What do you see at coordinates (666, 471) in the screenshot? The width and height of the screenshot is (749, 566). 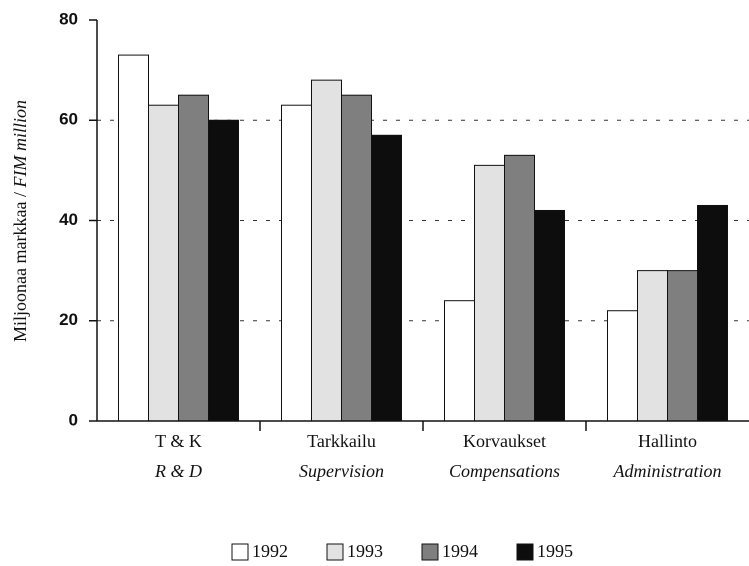 I see `x-tick-label-translation: Administration` at bounding box center [666, 471].